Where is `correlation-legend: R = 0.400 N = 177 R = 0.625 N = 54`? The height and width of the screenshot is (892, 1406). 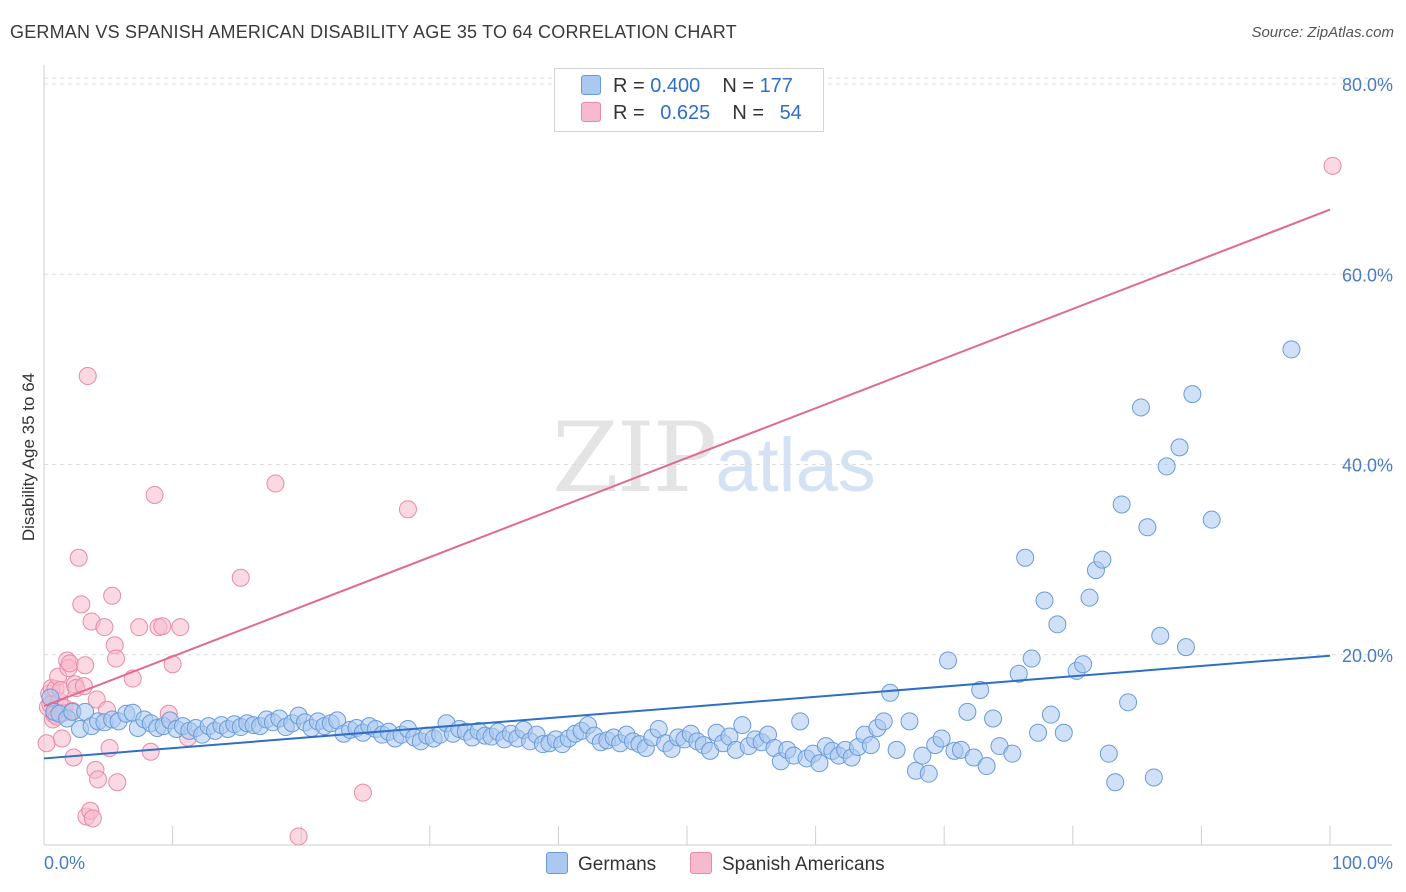 correlation-legend: R = 0.400 N = 177 R = 0.625 N = 54 is located at coordinates (689, 100).